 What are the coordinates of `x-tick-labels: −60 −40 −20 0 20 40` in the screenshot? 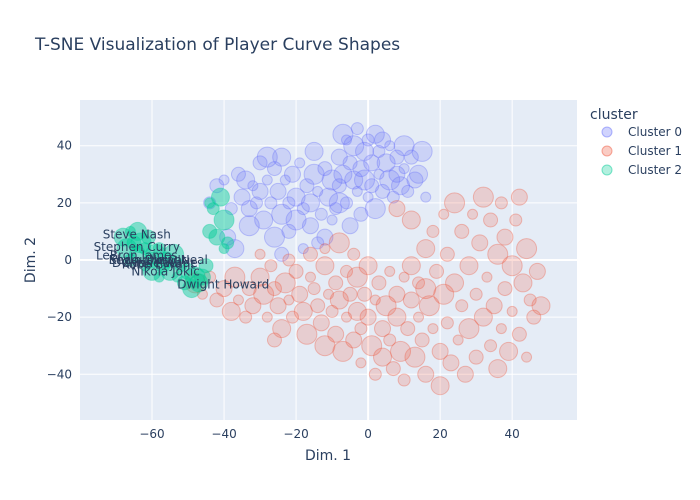 It's located at (329, 434).